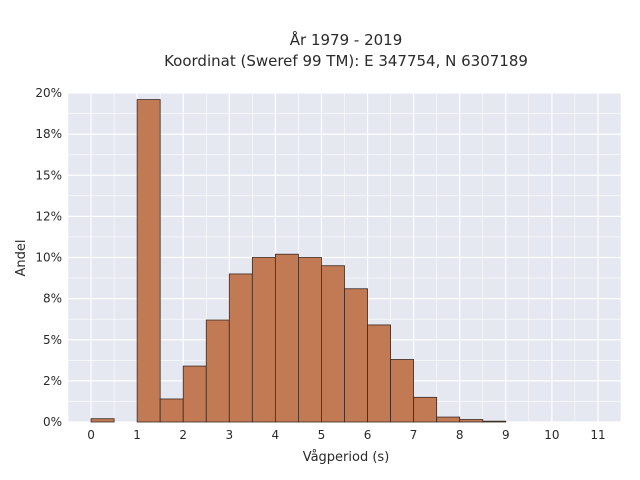  What do you see at coordinates (52, 340) in the screenshot?
I see `y-tick-label: 5%` at bounding box center [52, 340].